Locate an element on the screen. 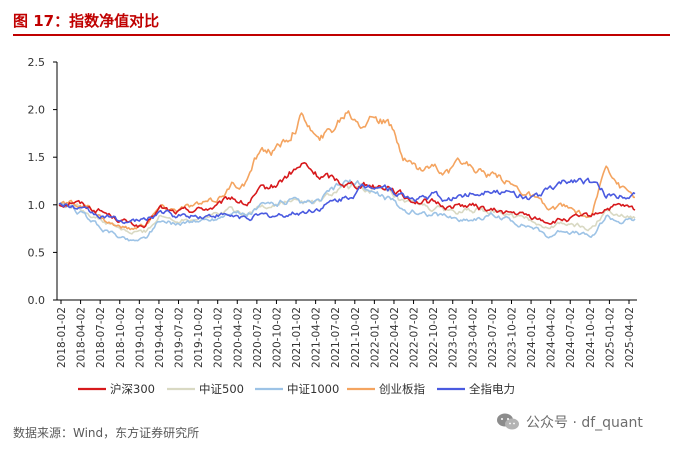  x-tick-label: 2024-07-02 is located at coordinates (571, 337).